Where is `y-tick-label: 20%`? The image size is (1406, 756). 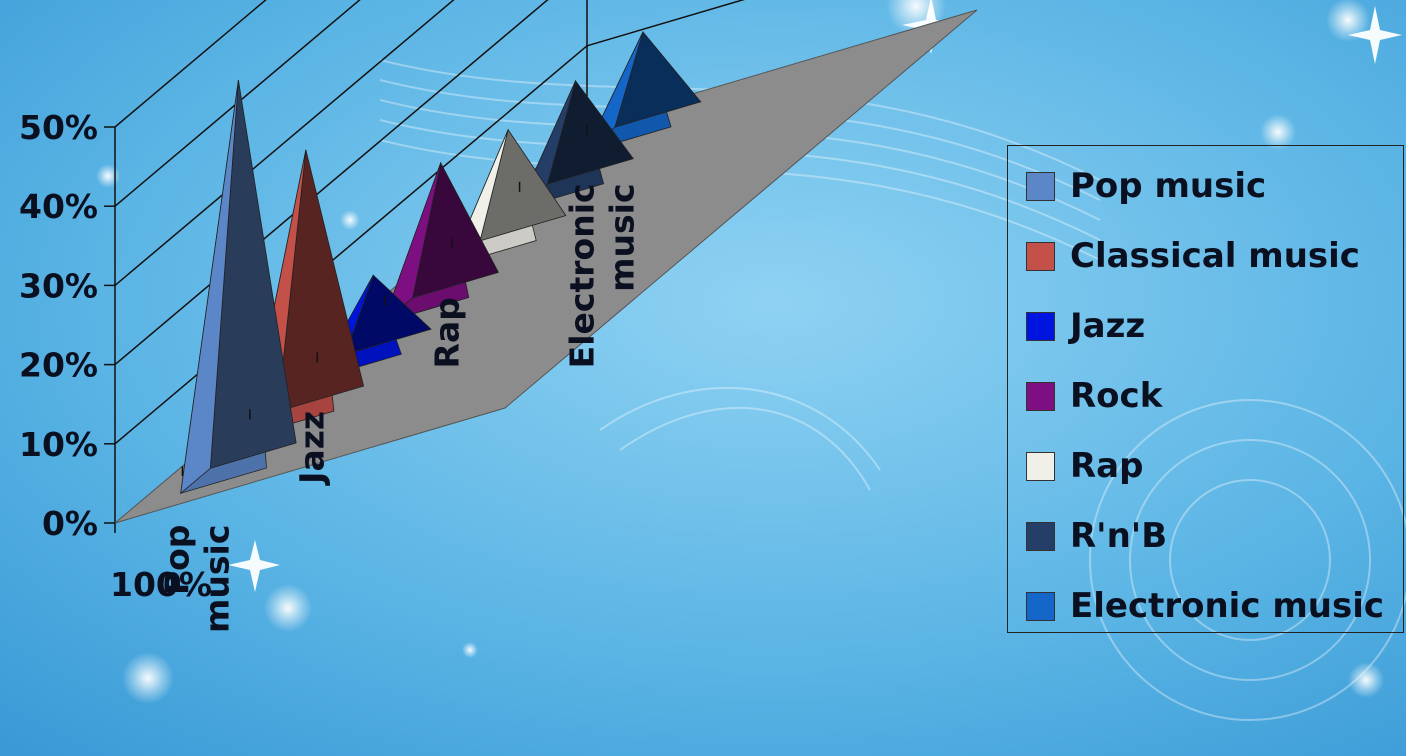
y-tick-label: 20% is located at coordinates (58, 365).